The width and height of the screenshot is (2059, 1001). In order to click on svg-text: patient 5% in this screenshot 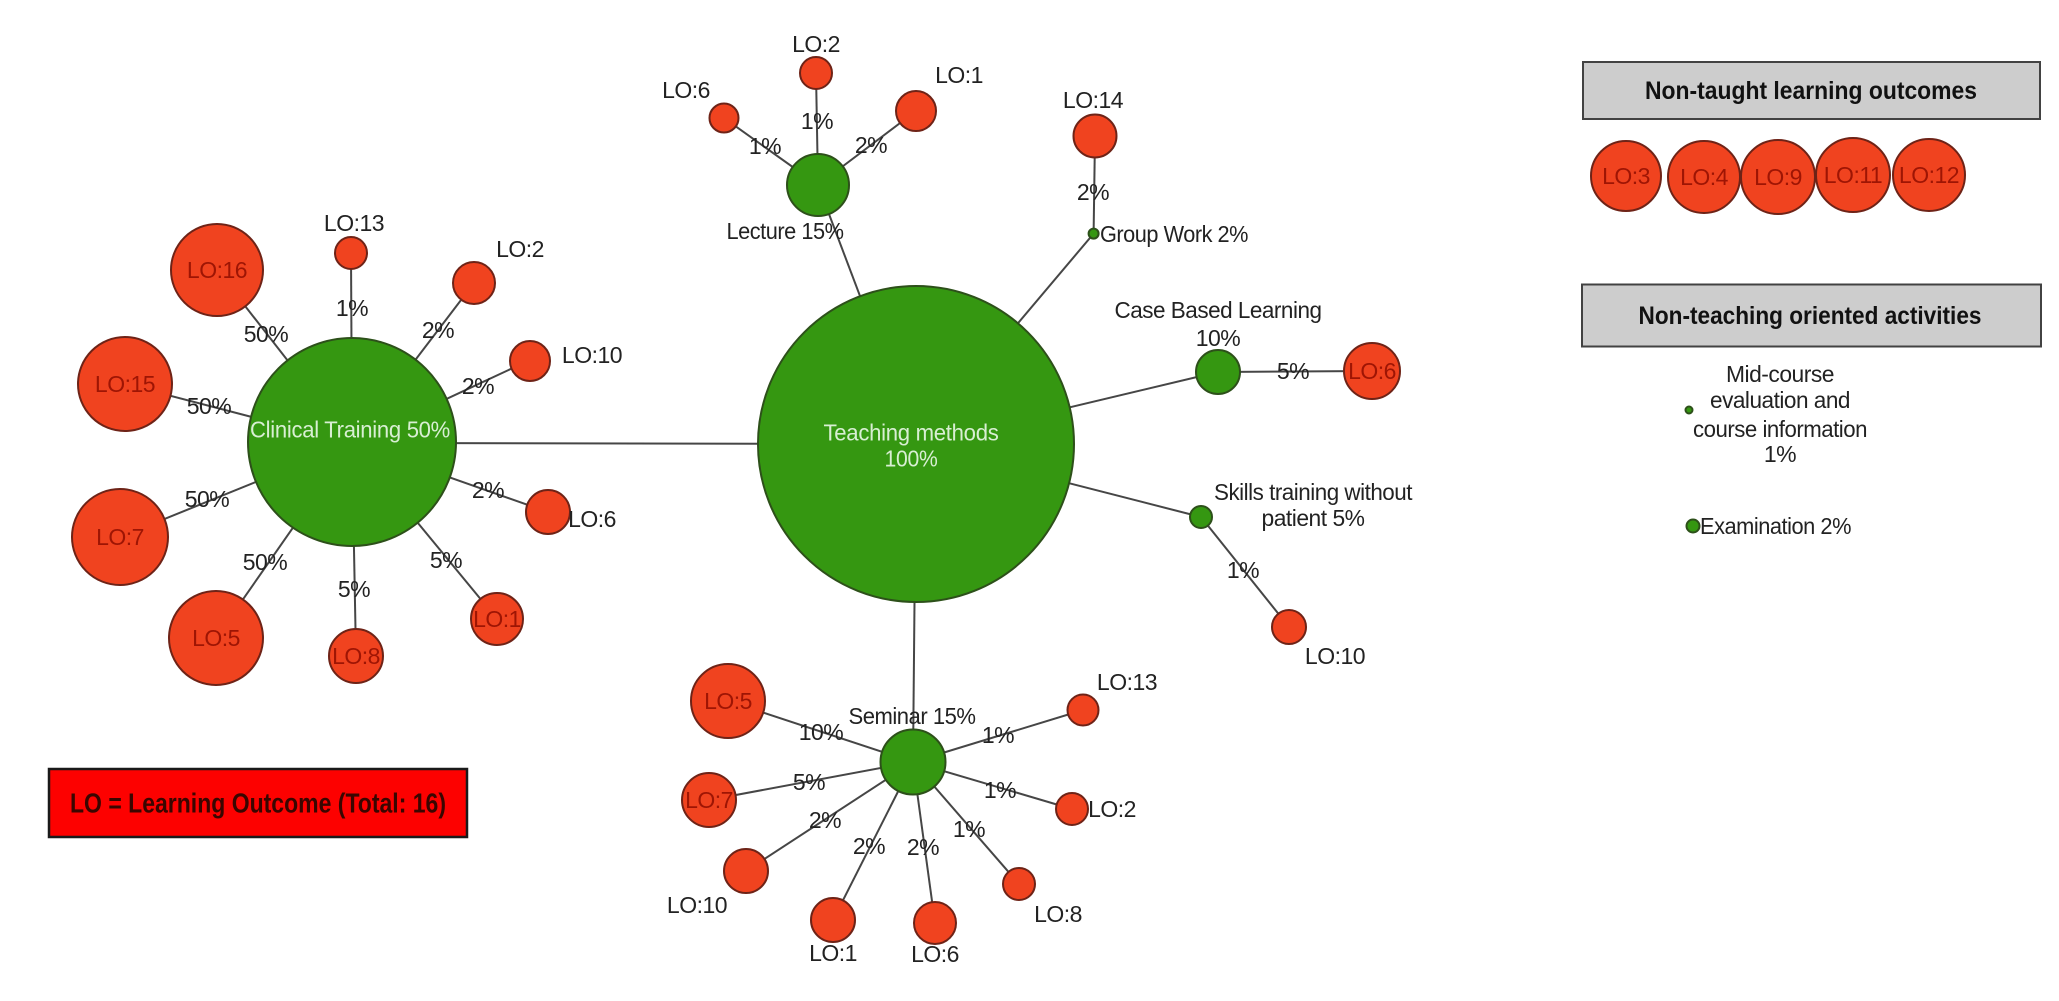, I will do `click(1313, 518)`.